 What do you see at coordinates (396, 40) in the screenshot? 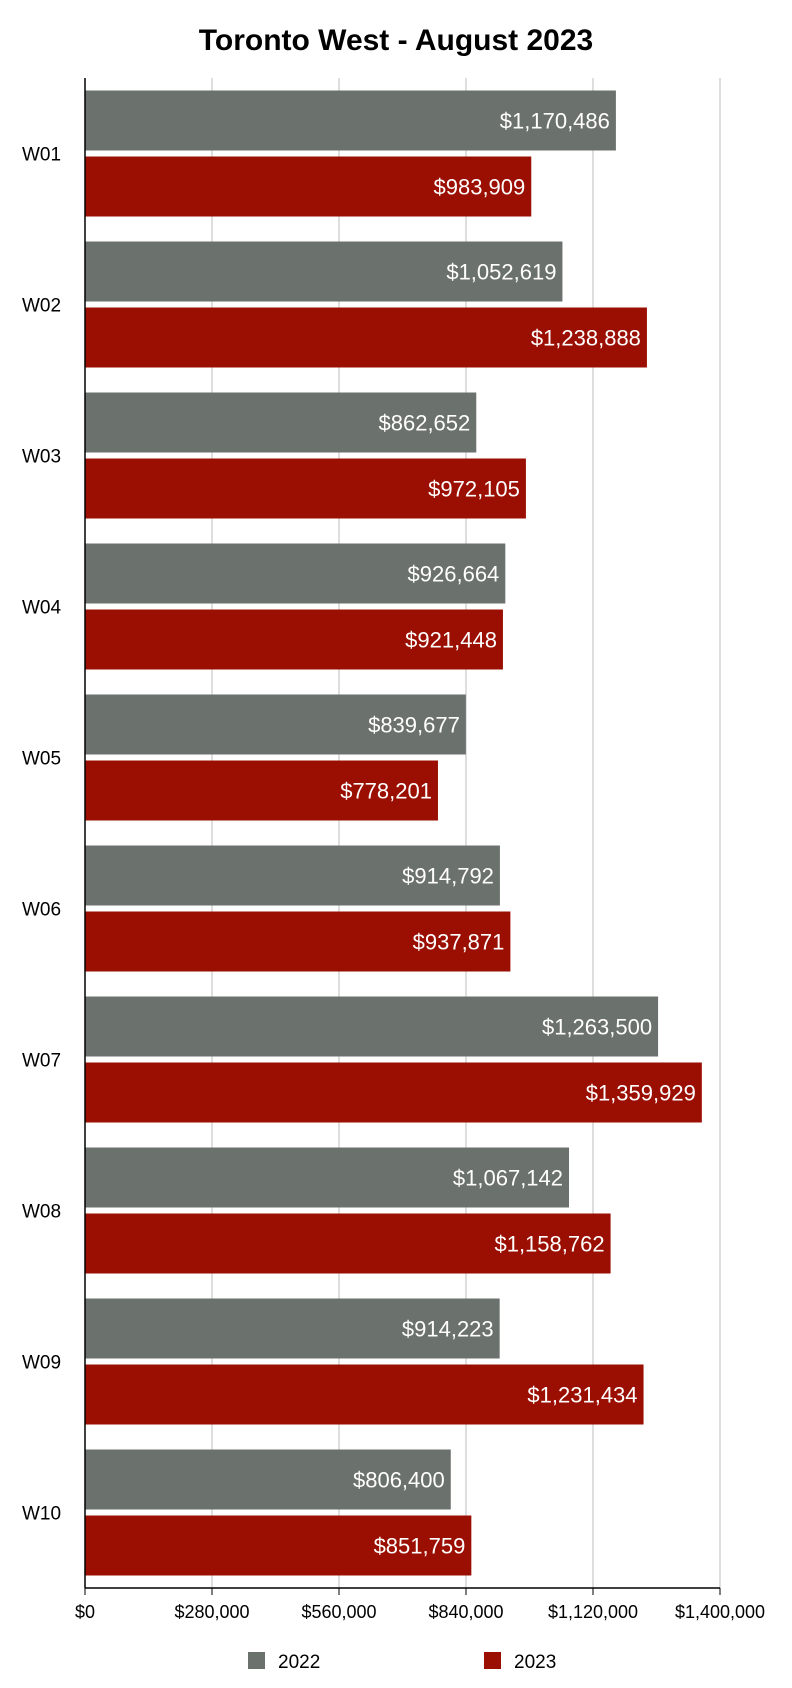
I see `chart-title: Toronto West - August 2023` at bounding box center [396, 40].